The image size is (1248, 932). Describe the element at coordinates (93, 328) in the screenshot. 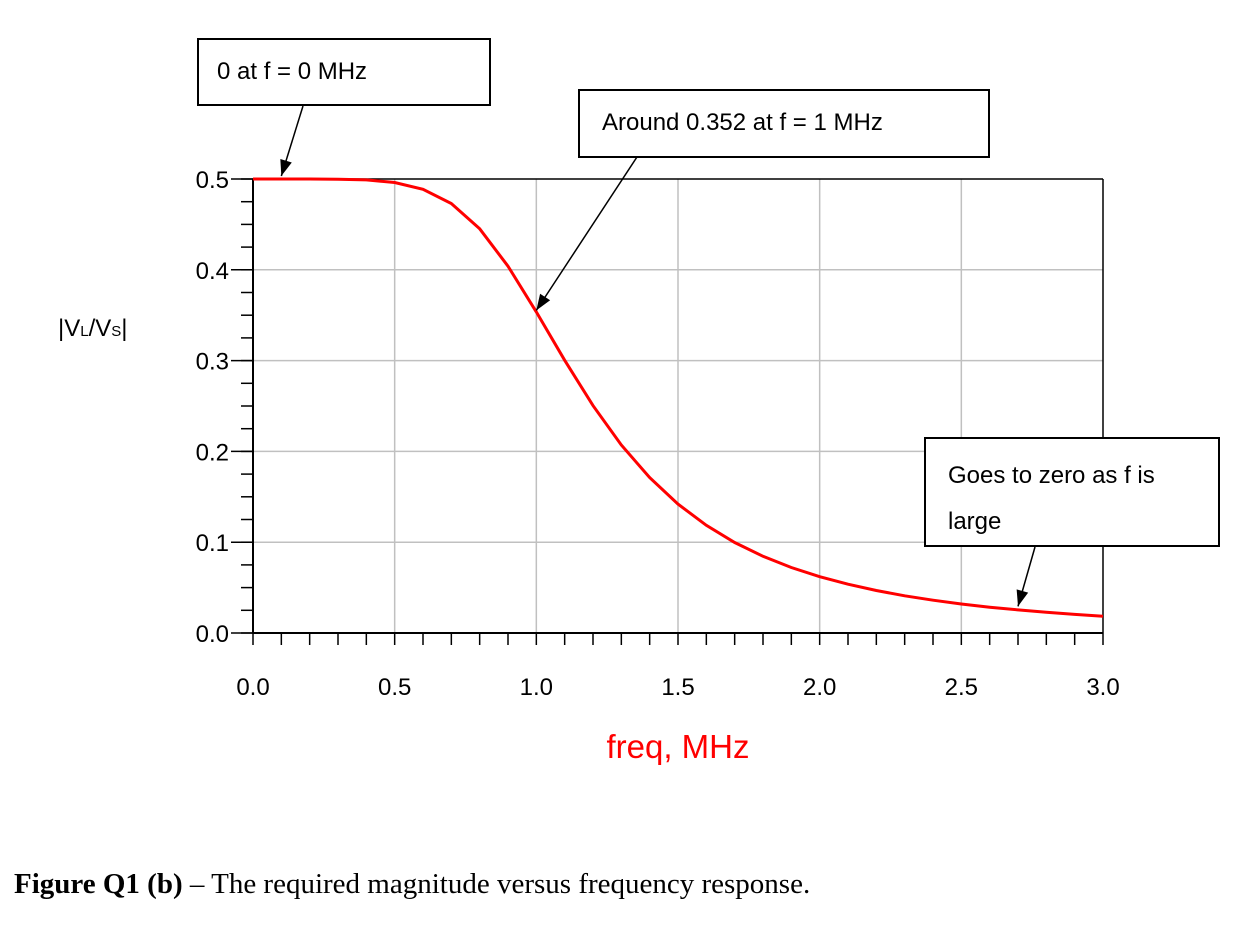

I see `y-axis-label: |VL/VS|` at that location.